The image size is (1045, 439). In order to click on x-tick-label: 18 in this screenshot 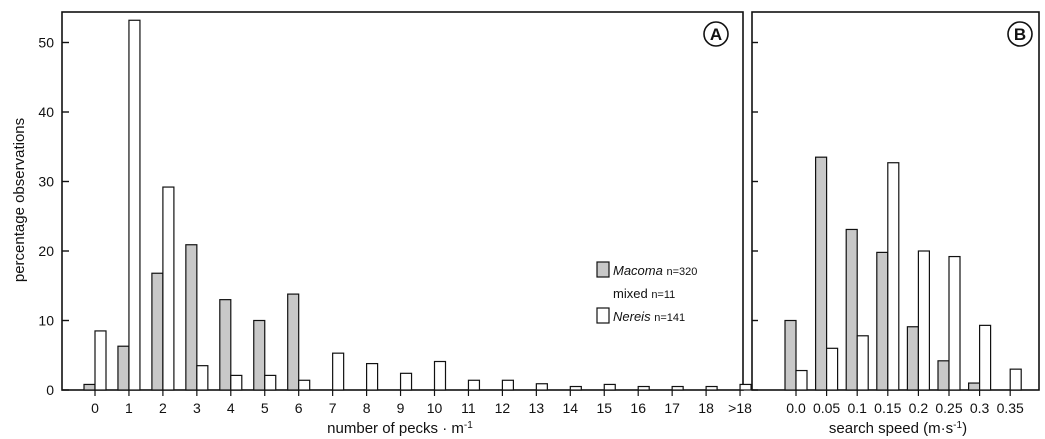, I will do `click(706, 408)`.